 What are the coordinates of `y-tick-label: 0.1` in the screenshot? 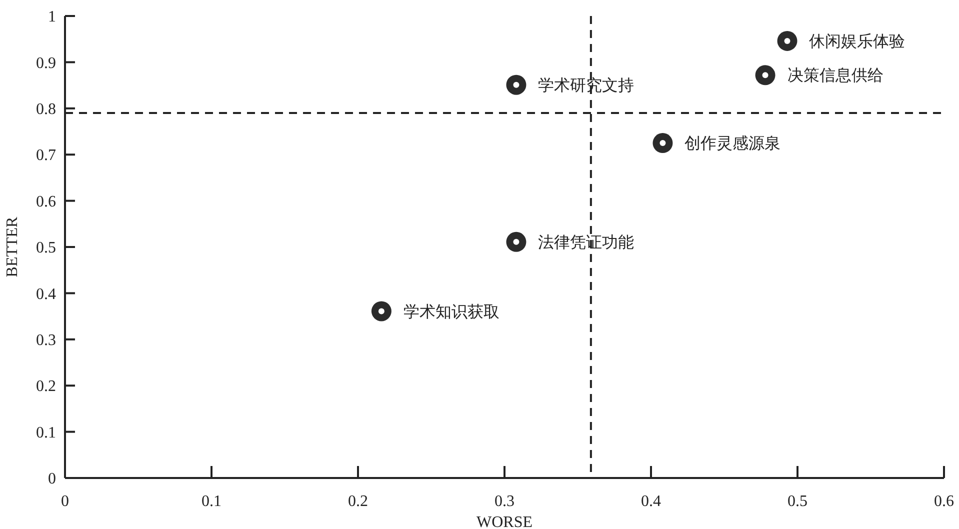 It's located at (46, 433).